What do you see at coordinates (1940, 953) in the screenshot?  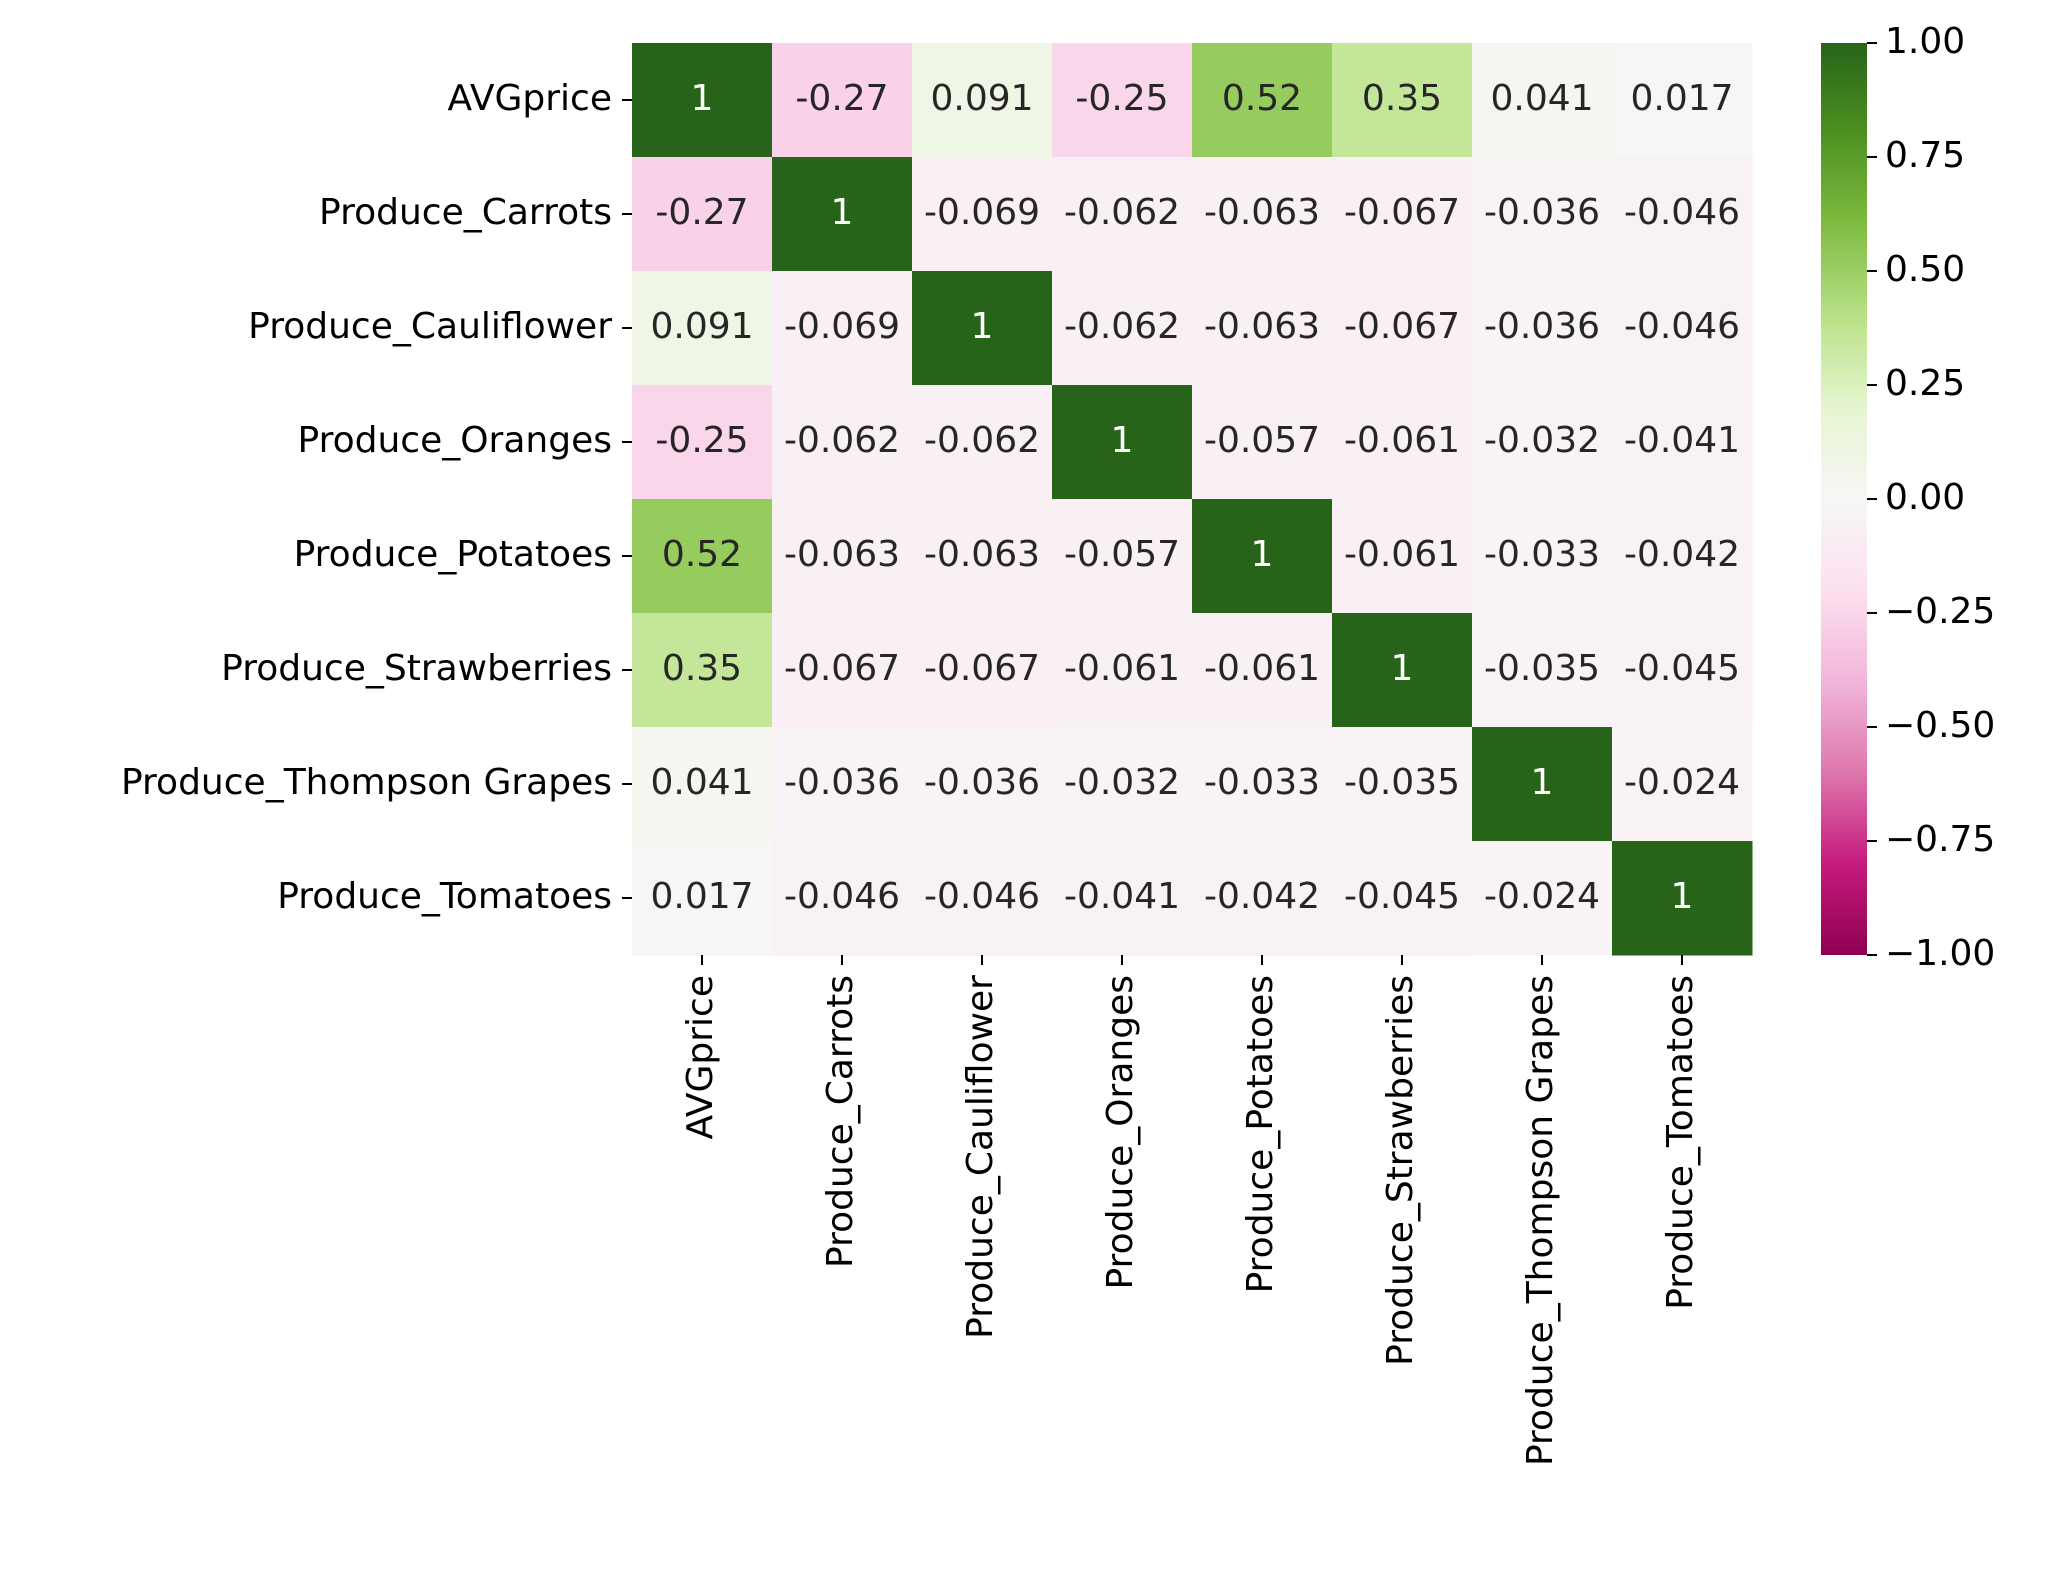 I see `colorbar-tick-label: −1.00` at bounding box center [1940, 953].